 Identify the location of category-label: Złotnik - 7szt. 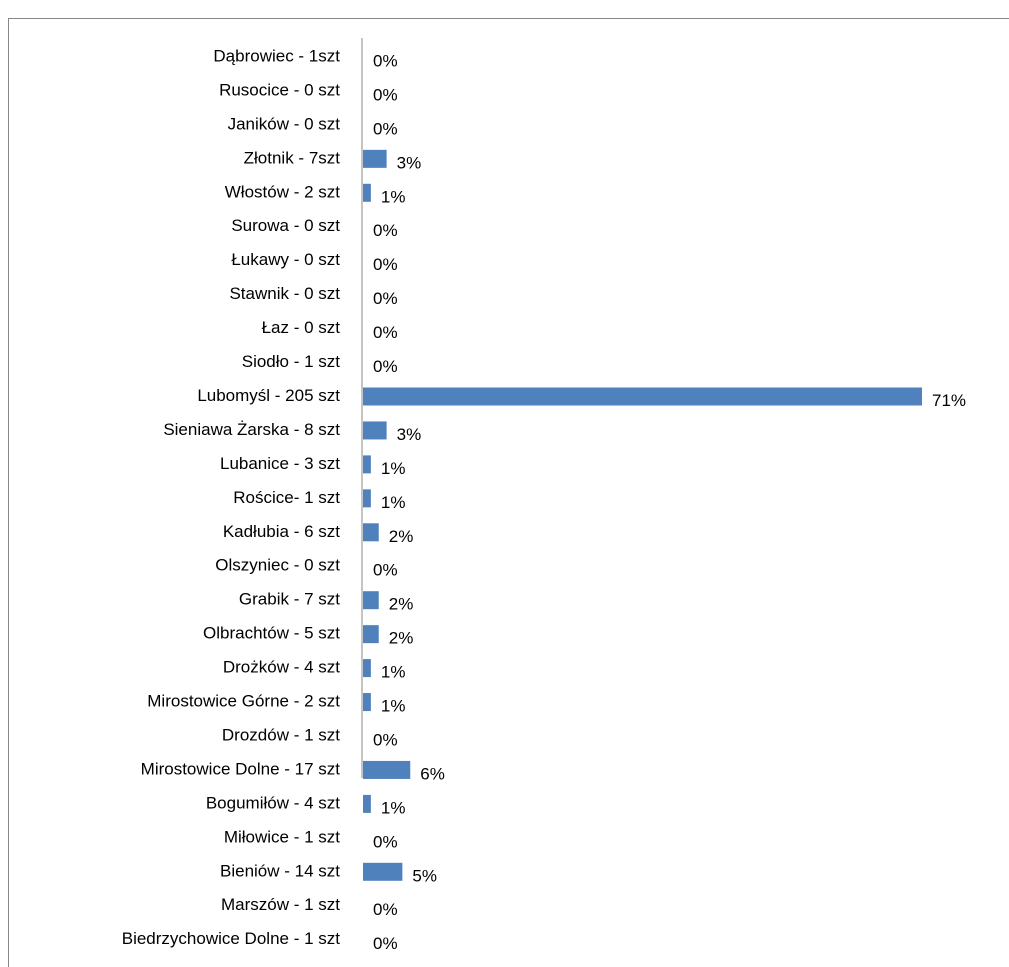
(292, 157).